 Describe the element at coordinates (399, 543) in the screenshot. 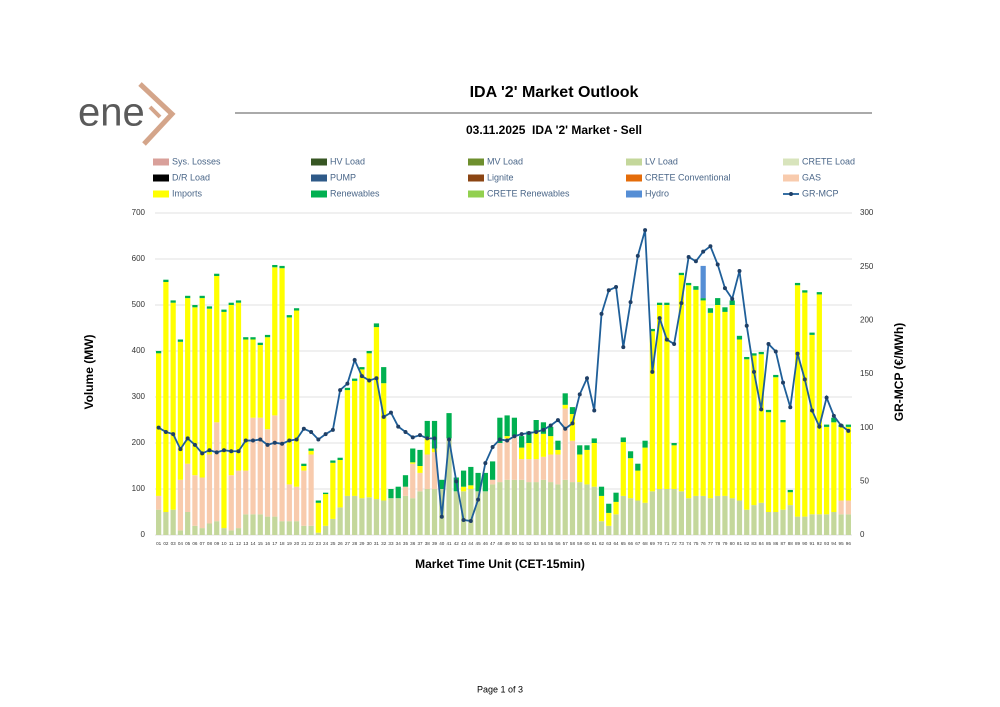

I see `x-tick-label: 34` at that location.